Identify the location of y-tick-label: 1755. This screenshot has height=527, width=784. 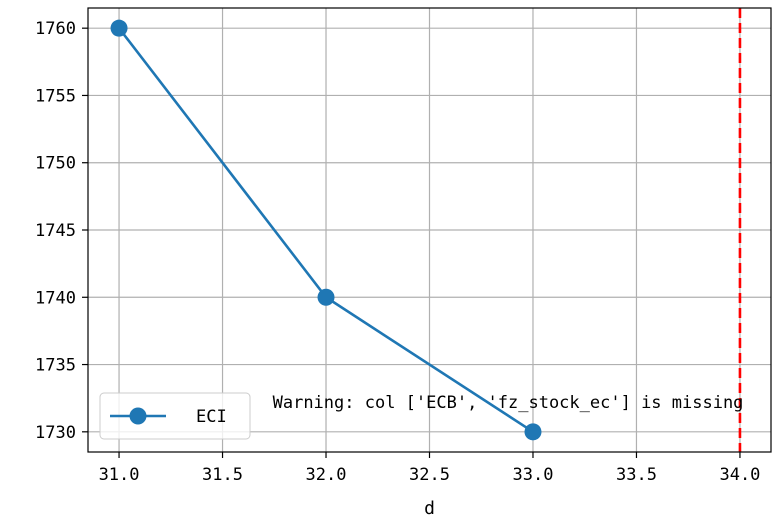
(55, 96).